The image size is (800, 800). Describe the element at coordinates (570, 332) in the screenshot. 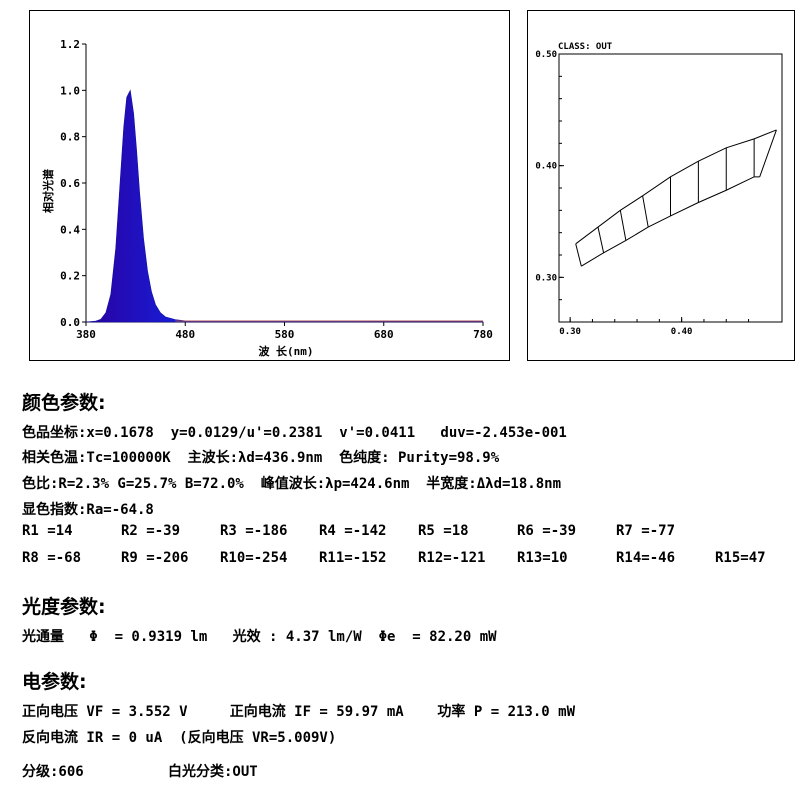

I see `chromaticity-x-tick-label: 0.30` at that location.